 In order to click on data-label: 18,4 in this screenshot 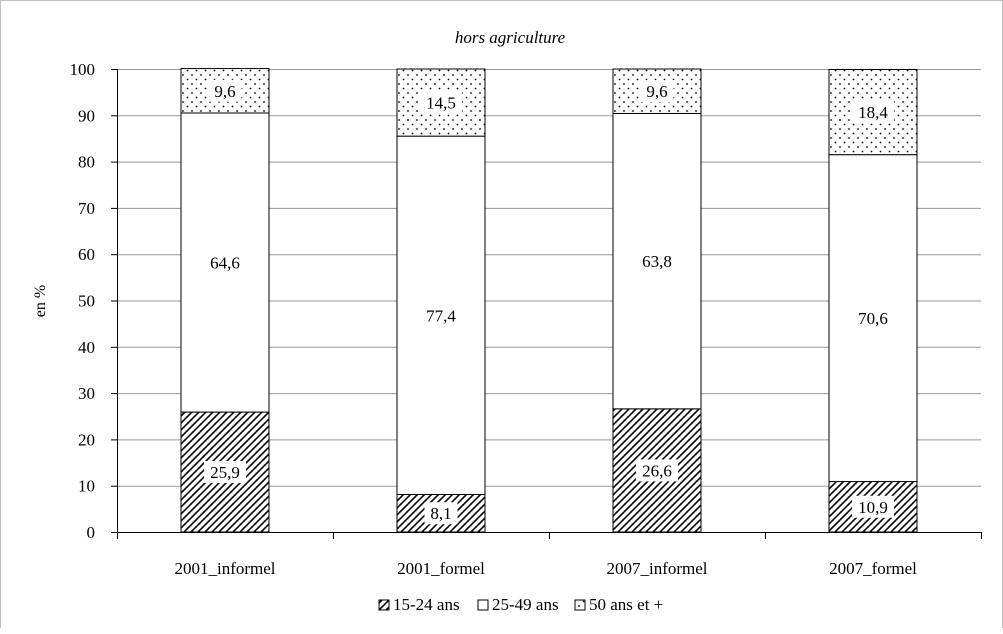, I will do `click(873, 112)`.